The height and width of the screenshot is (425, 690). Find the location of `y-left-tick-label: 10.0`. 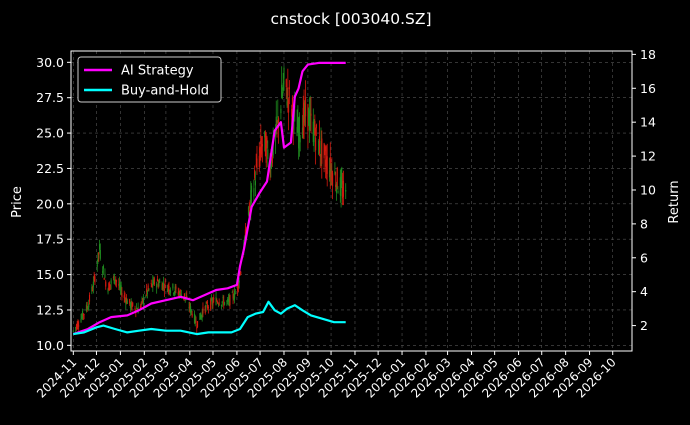

y-left-tick-label: 10.0 is located at coordinates (50, 345).